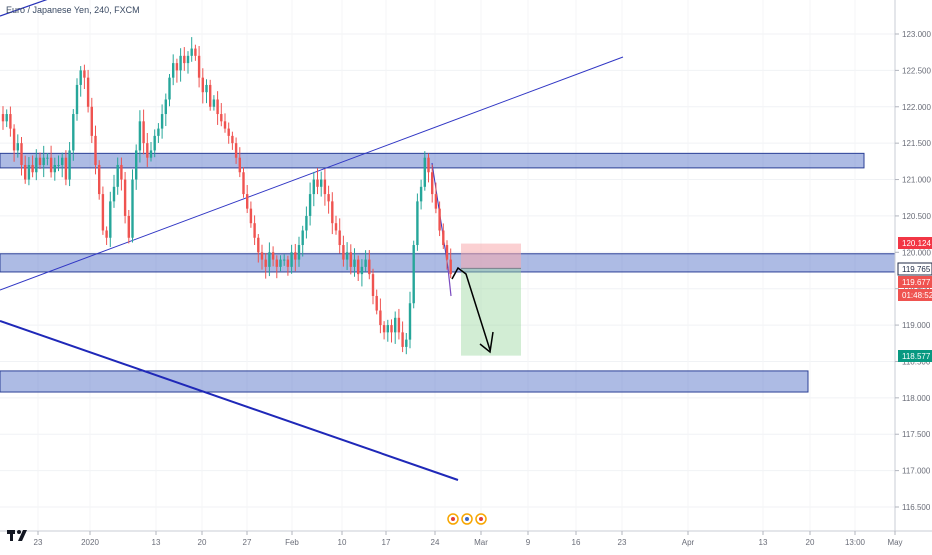 This screenshot has height=555, width=932. Describe the element at coordinates (73, 10) in the screenshot. I see `chart-title: Euro / Japanese Yen, 240, FXCM` at that location.